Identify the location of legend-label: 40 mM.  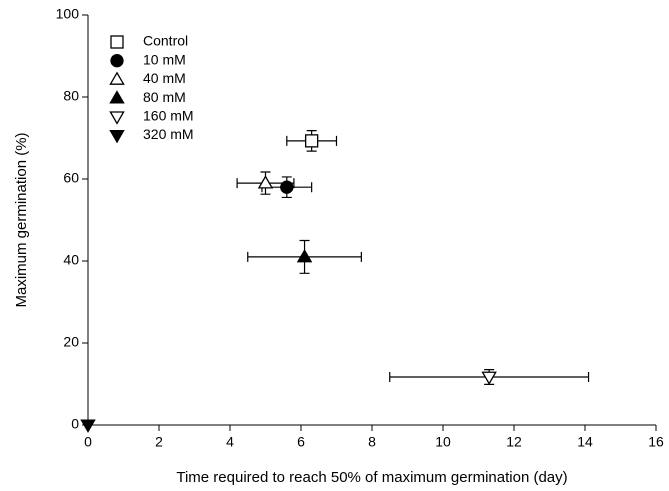
(164, 78).